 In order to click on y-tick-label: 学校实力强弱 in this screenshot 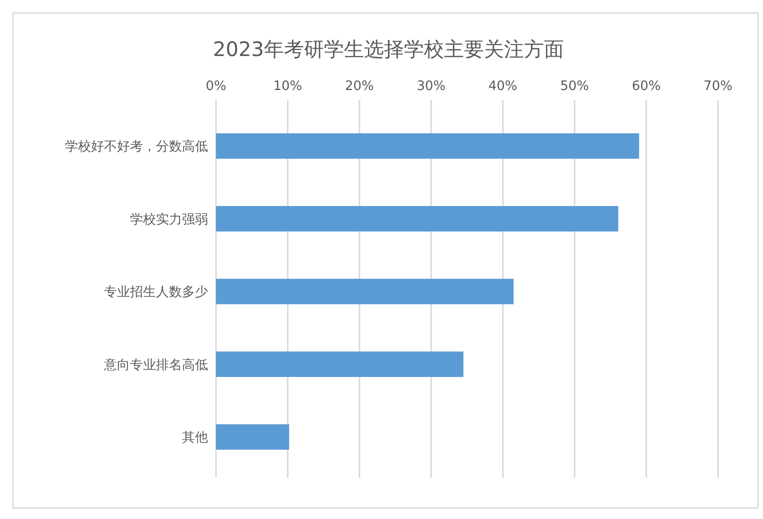, I will do `click(169, 220)`.